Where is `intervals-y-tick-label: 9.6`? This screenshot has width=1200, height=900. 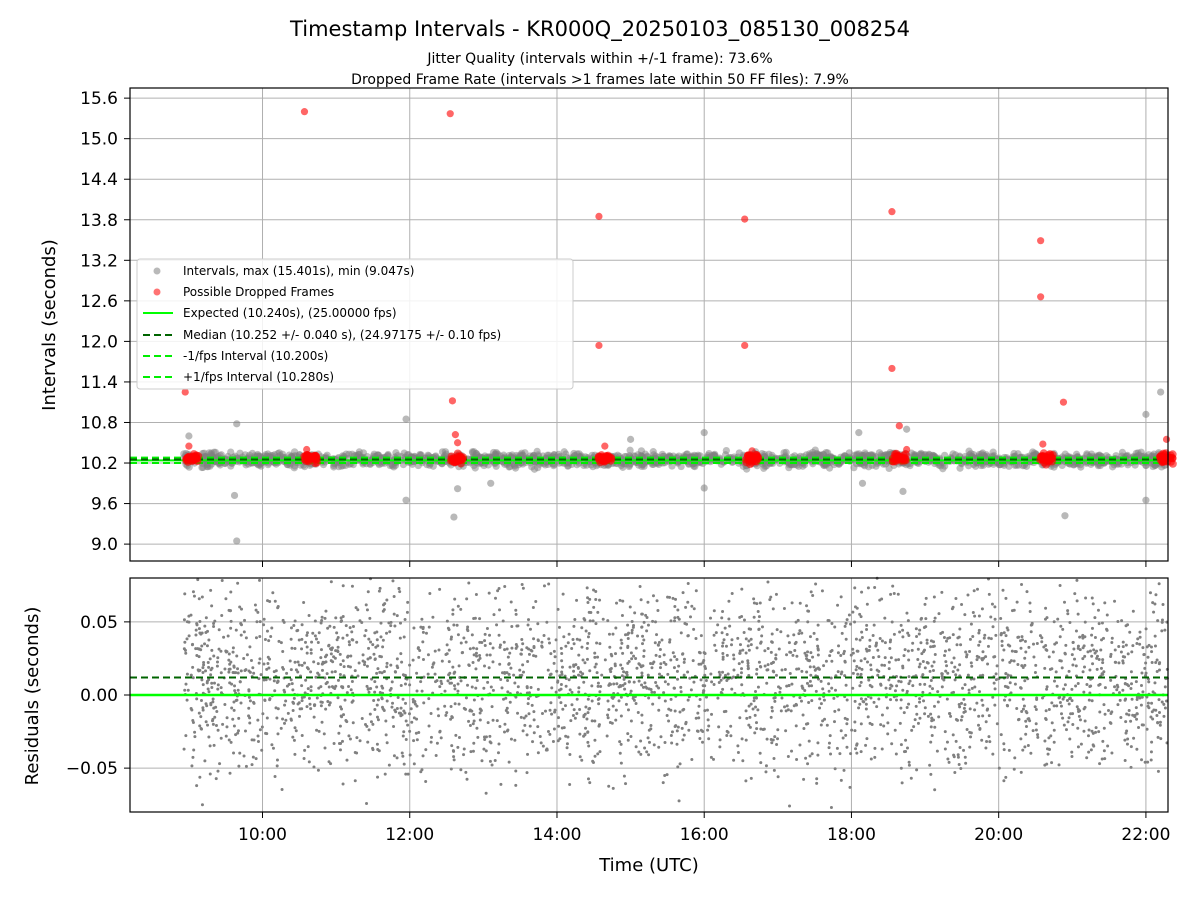
intervals-y-tick-label: 9.6 is located at coordinates (104, 505).